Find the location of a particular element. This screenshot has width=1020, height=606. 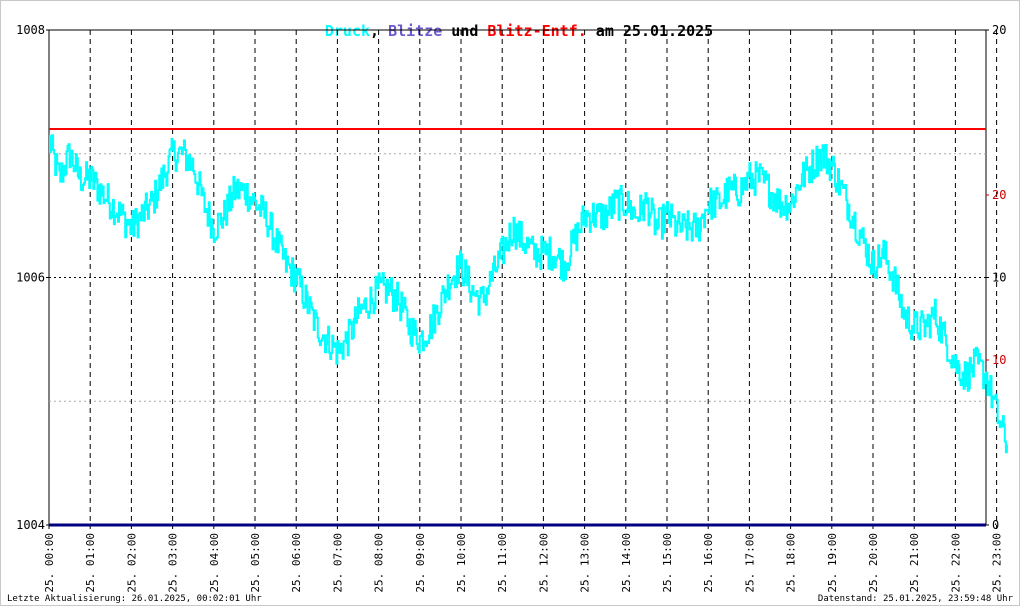

y-left-tick-label: 1008 is located at coordinates (30, 30).